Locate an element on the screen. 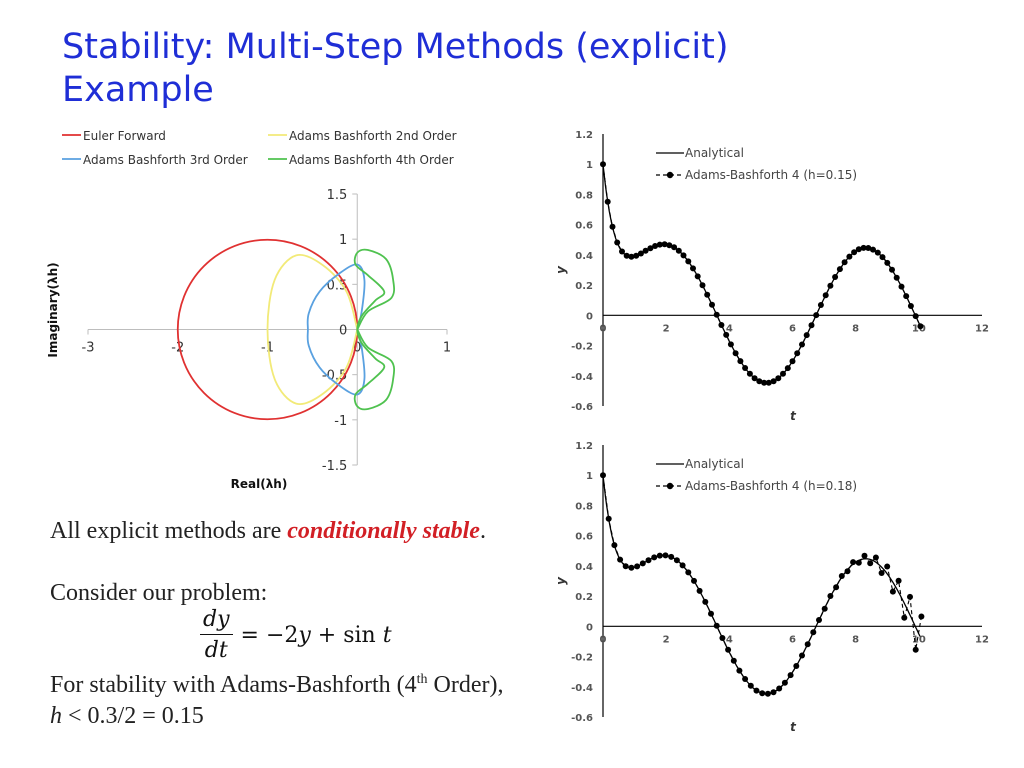 The width and height of the screenshot is (1024, 768). stability-x-axis-label: Real(λh) is located at coordinates (259, 484).